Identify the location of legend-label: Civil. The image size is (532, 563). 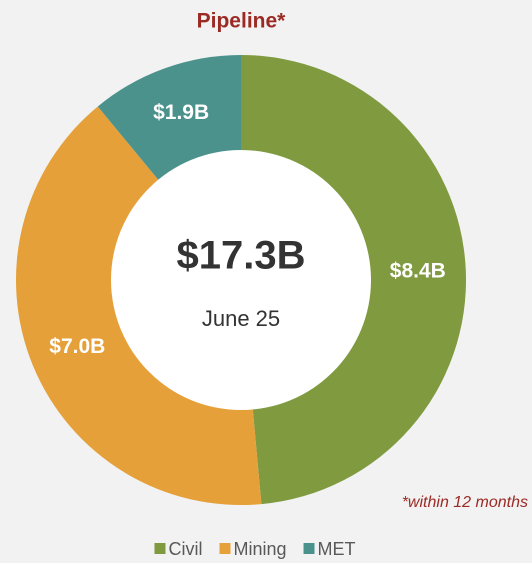
(185, 549).